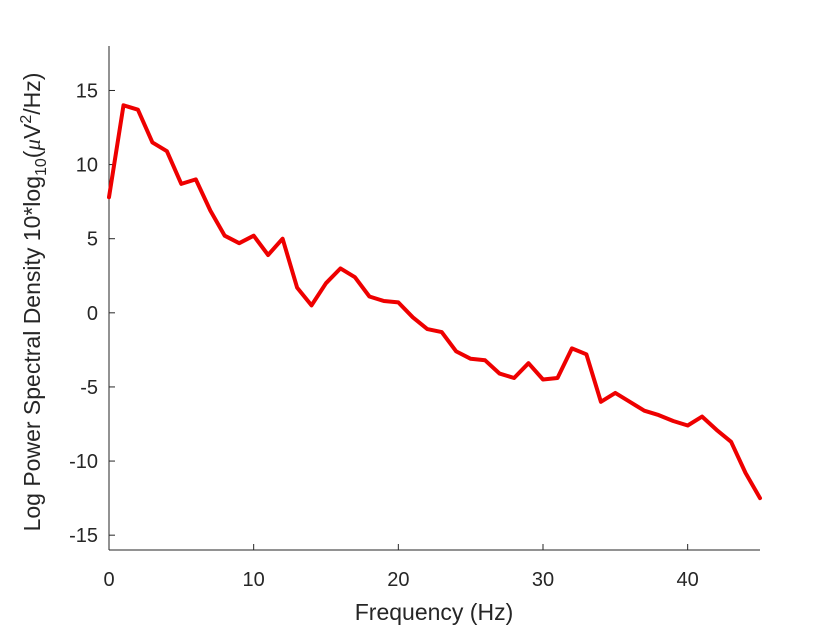 The width and height of the screenshot is (840, 630). What do you see at coordinates (32, 94) in the screenshot?
I see `y-axis-label-unit-tail: /Hz)` at bounding box center [32, 94].